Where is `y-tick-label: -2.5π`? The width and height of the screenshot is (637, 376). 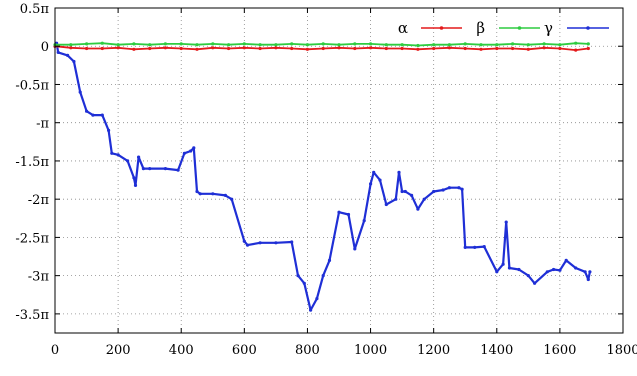 y-tick-label: -2.5π is located at coordinates (32, 238).